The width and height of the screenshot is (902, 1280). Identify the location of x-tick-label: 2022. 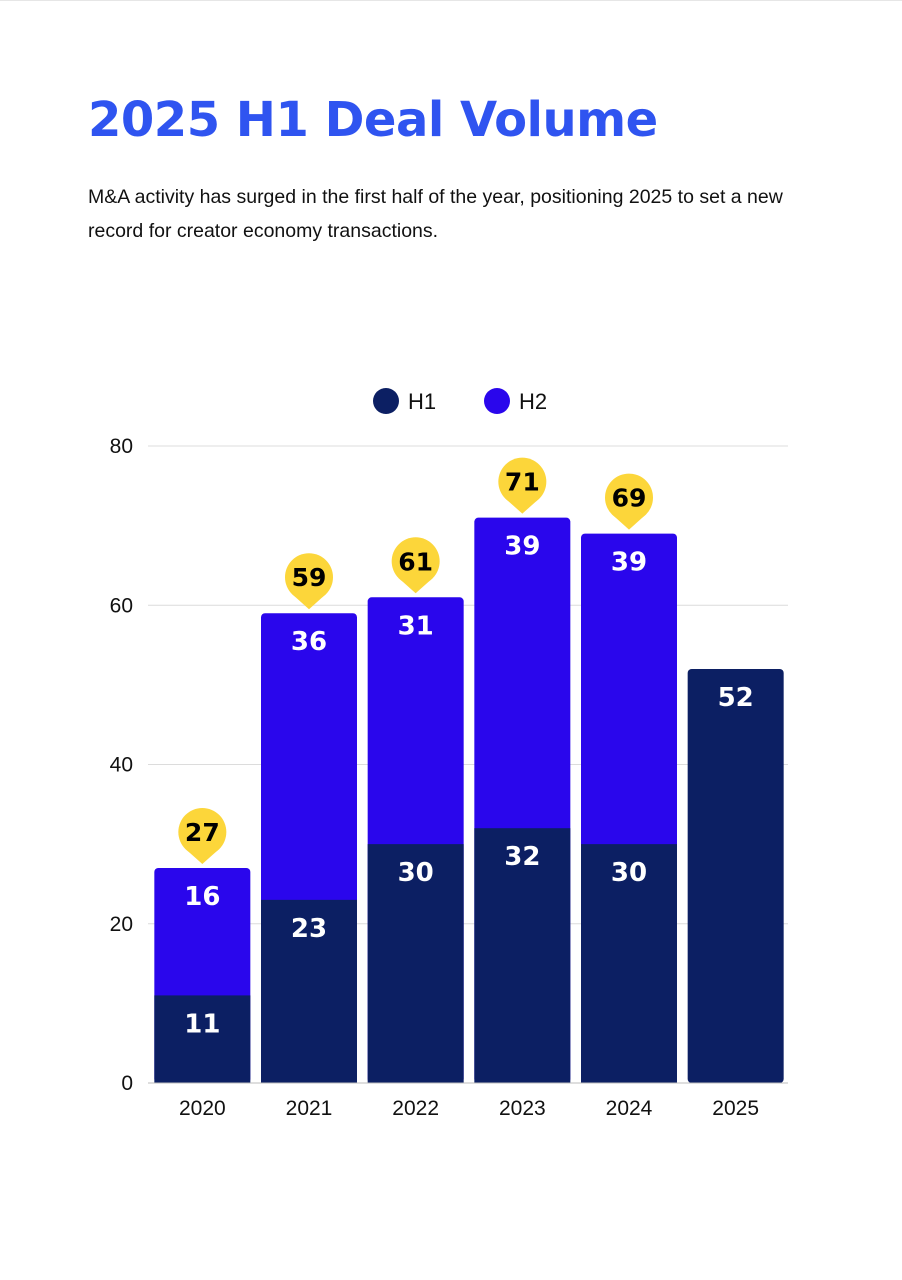
(415, 1108).